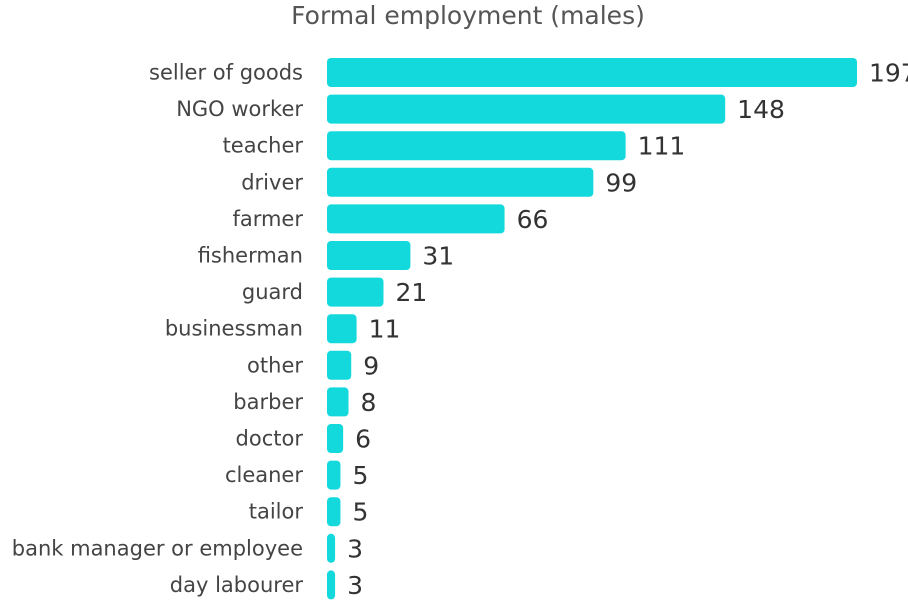 The image size is (908, 602). I want to click on value-label: 8, so click(369, 402).